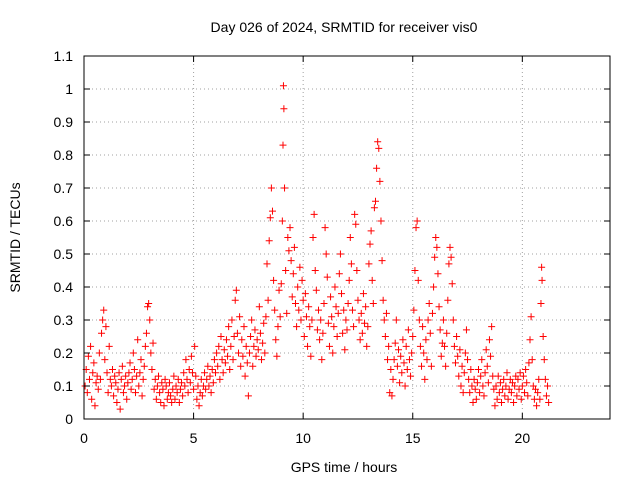 Image resolution: width=640 pixels, height=480 pixels. I want to click on y-tick-label: 0.3, so click(64, 320).